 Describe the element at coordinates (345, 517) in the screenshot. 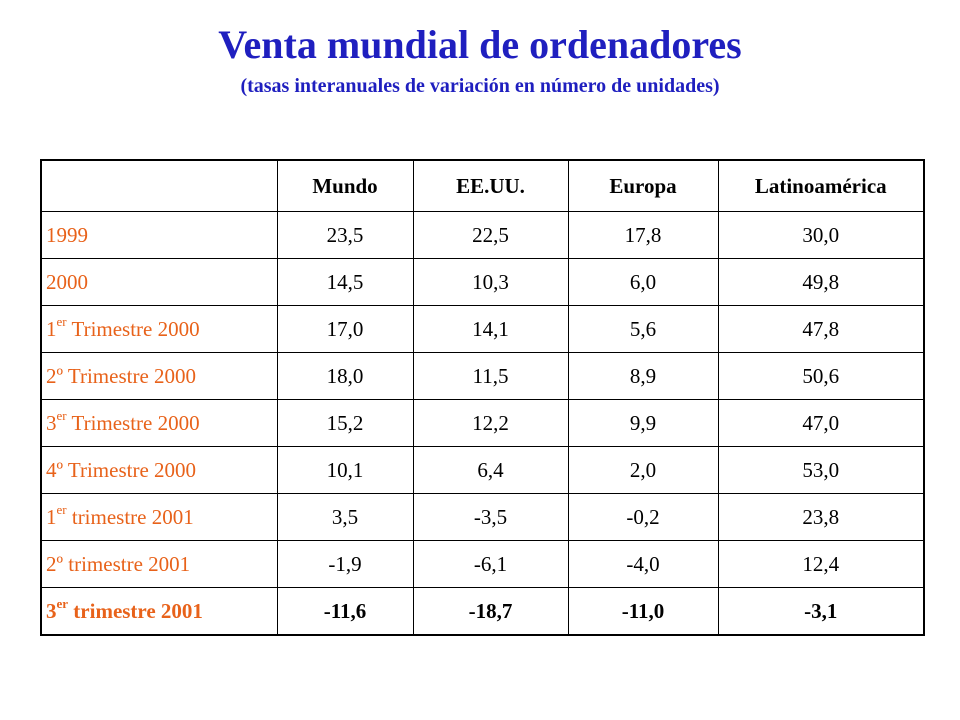

I see `table-cell: 3,5` at that location.